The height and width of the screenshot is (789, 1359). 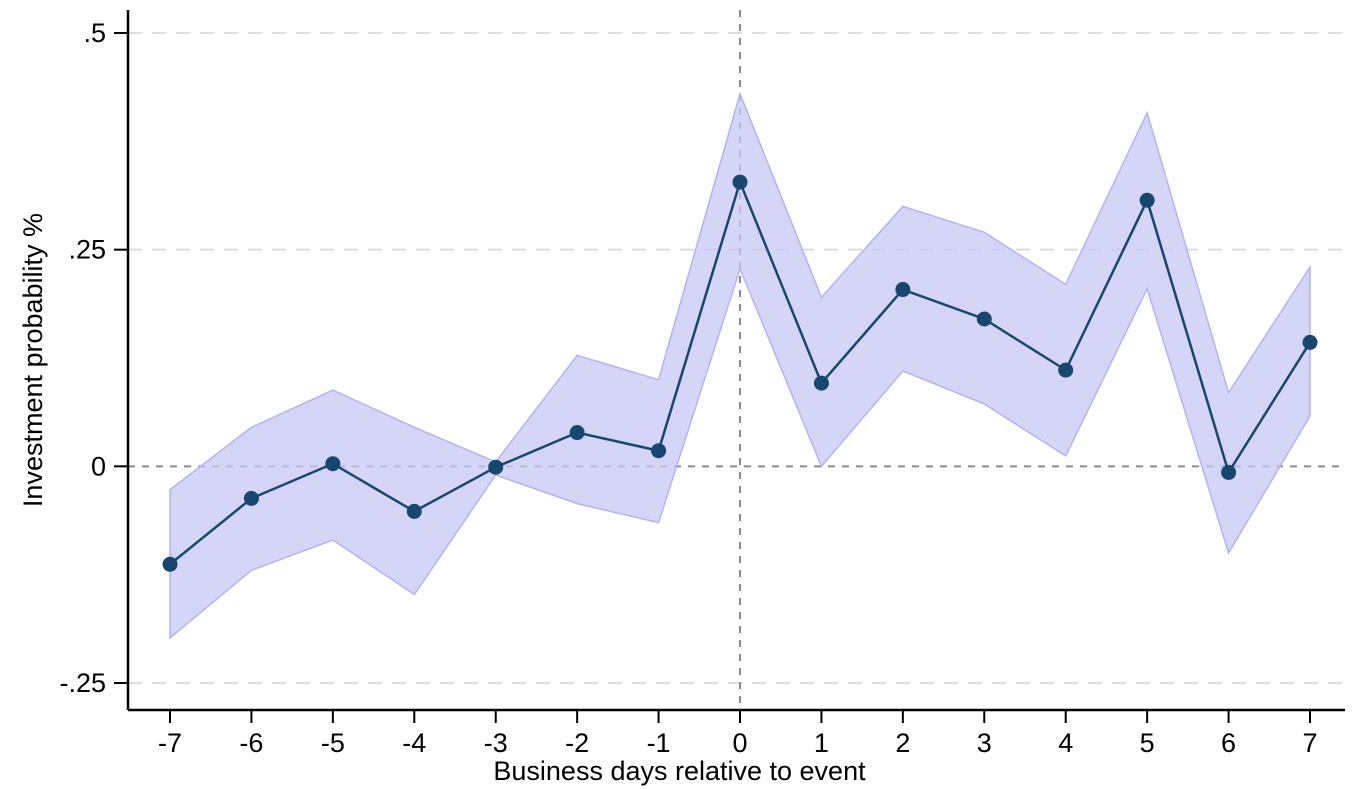 What do you see at coordinates (414, 743) in the screenshot?
I see `x-tick-label: -4` at bounding box center [414, 743].